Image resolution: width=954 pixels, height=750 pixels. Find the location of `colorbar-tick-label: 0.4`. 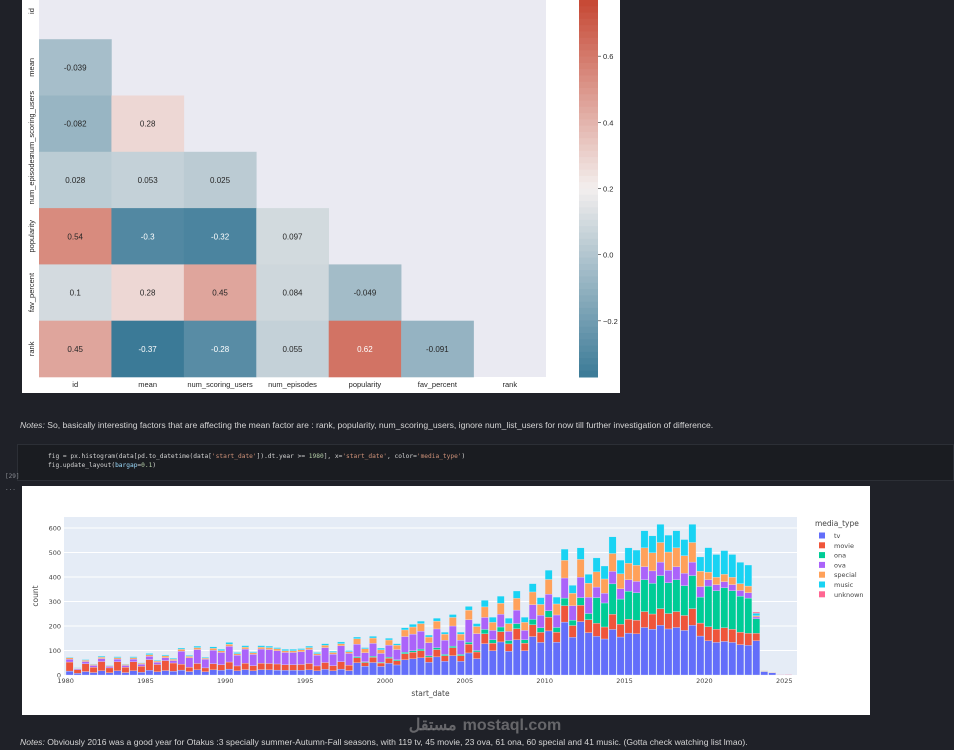

colorbar-tick-label: 0.4 is located at coordinates (608, 122).